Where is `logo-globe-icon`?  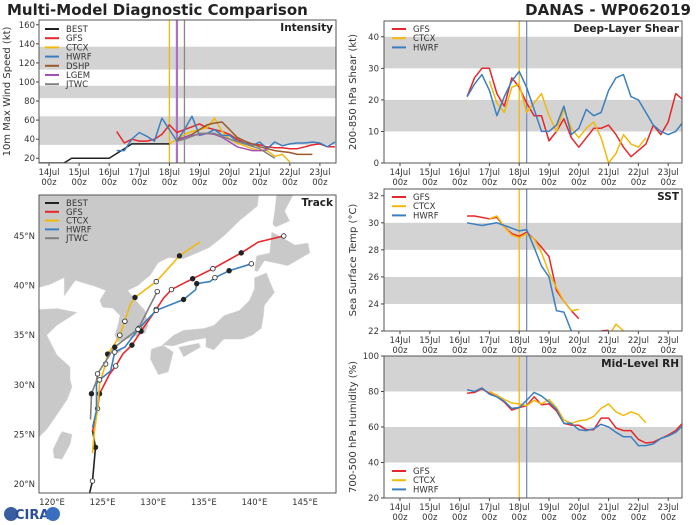 logo-globe-icon is located at coordinates (11, 514).